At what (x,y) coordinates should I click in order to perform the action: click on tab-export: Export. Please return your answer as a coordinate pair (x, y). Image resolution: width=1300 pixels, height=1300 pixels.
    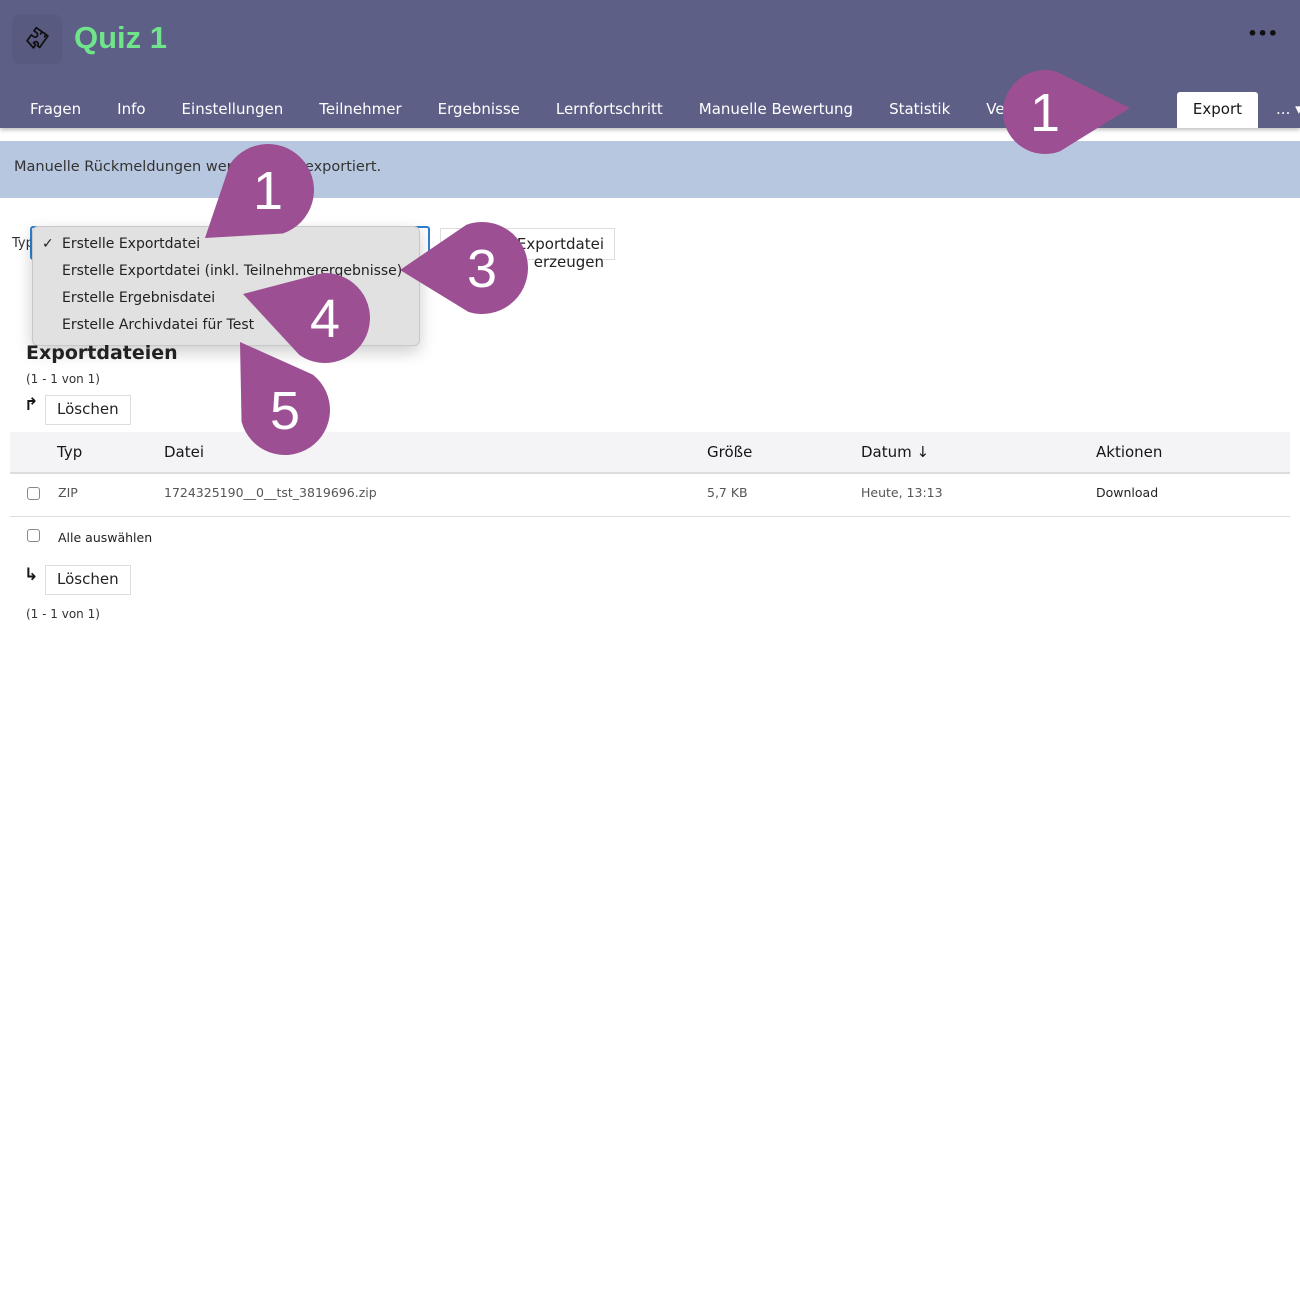
    Looking at the image, I should click on (1217, 110).